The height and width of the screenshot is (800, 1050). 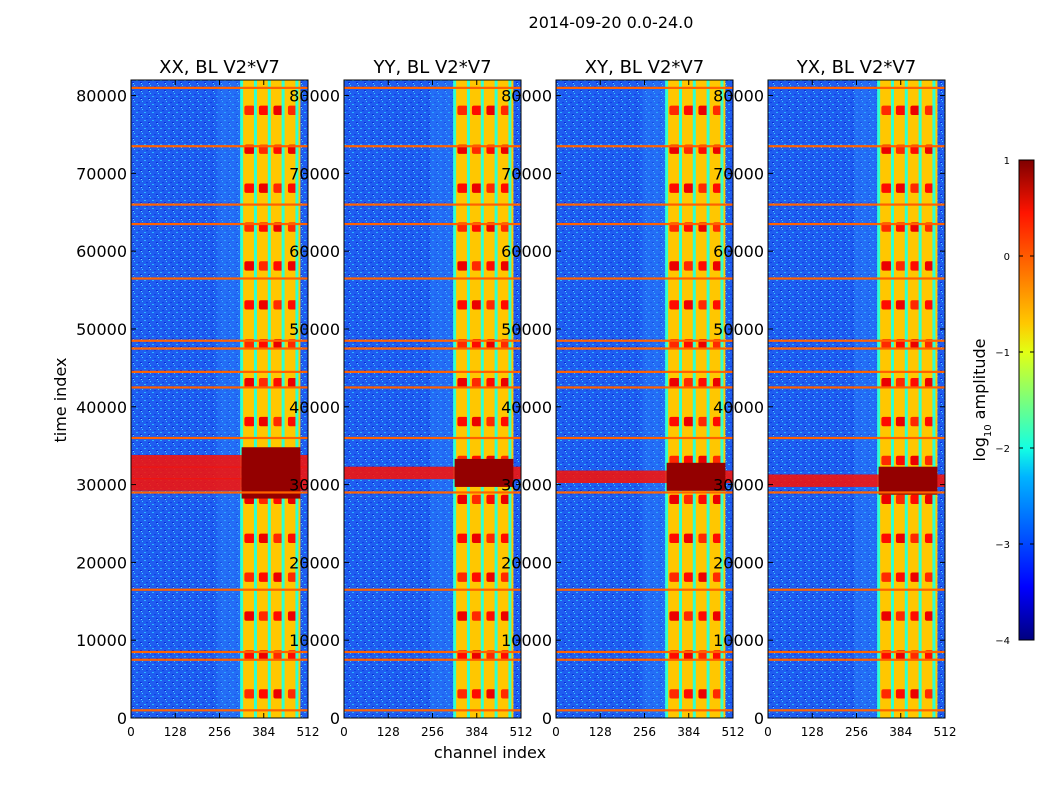 What do you see at coordinates (431, 67) in the screenshot?
I see `panel-title: YY, BL V2*V7` at bounding box center [431, 67].